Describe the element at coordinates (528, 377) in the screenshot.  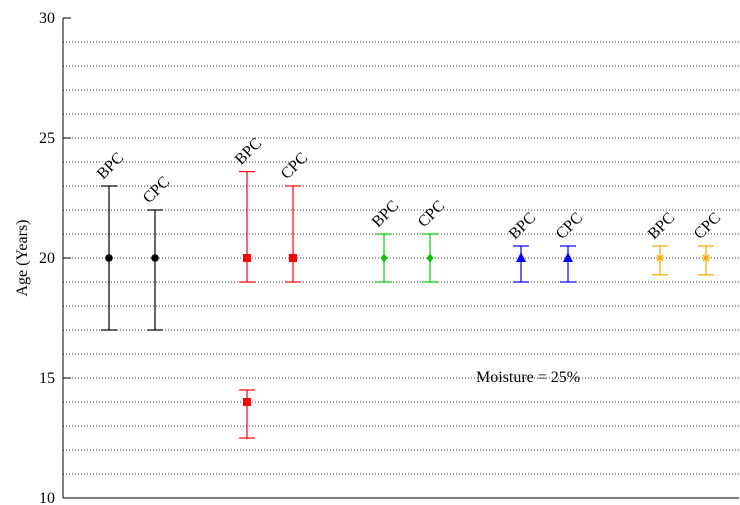
I see `moisture-annotation: Moisture = 25%` at that location.